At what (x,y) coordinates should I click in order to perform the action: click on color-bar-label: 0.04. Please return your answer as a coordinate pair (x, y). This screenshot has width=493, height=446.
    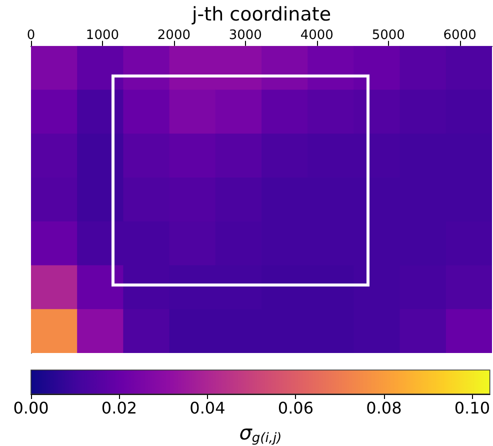
    Looking at the image, I should click on (208, 408).